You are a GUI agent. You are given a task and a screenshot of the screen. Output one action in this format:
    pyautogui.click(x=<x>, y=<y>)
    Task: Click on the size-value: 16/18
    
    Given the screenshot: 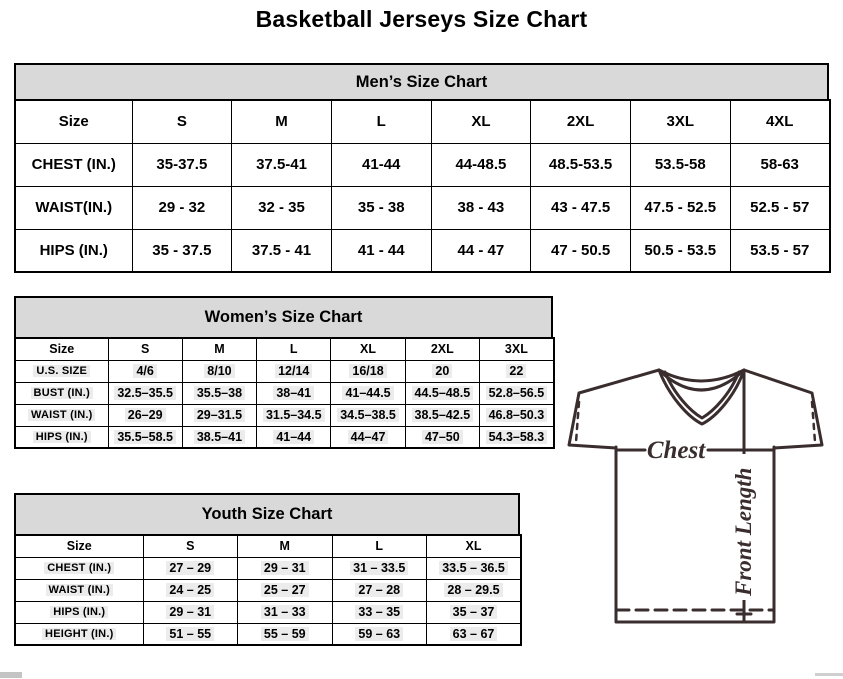 What is the action you would take?
    pyautogui.click(x=368, y=371)
    